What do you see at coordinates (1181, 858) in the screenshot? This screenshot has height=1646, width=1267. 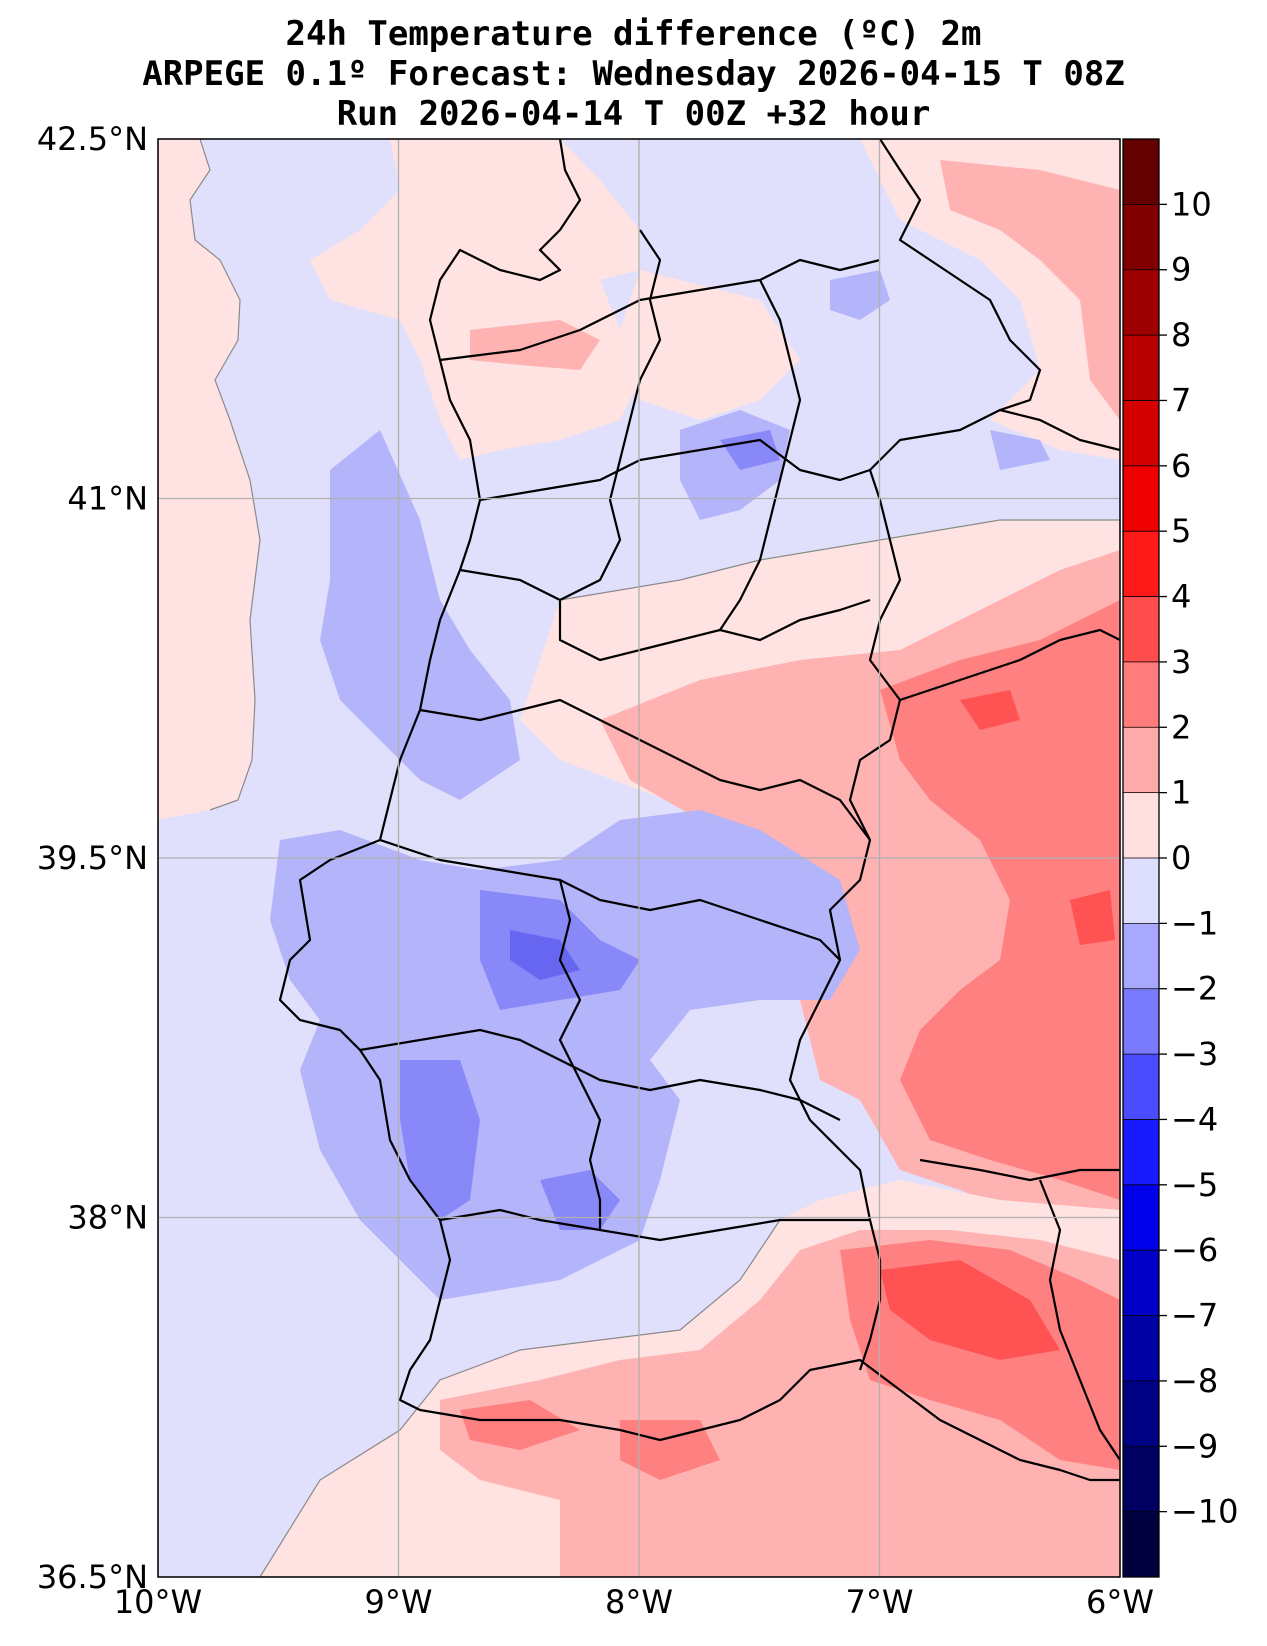 I see `colorbar-tick-label: 0` at bounding box center [1181, 858].